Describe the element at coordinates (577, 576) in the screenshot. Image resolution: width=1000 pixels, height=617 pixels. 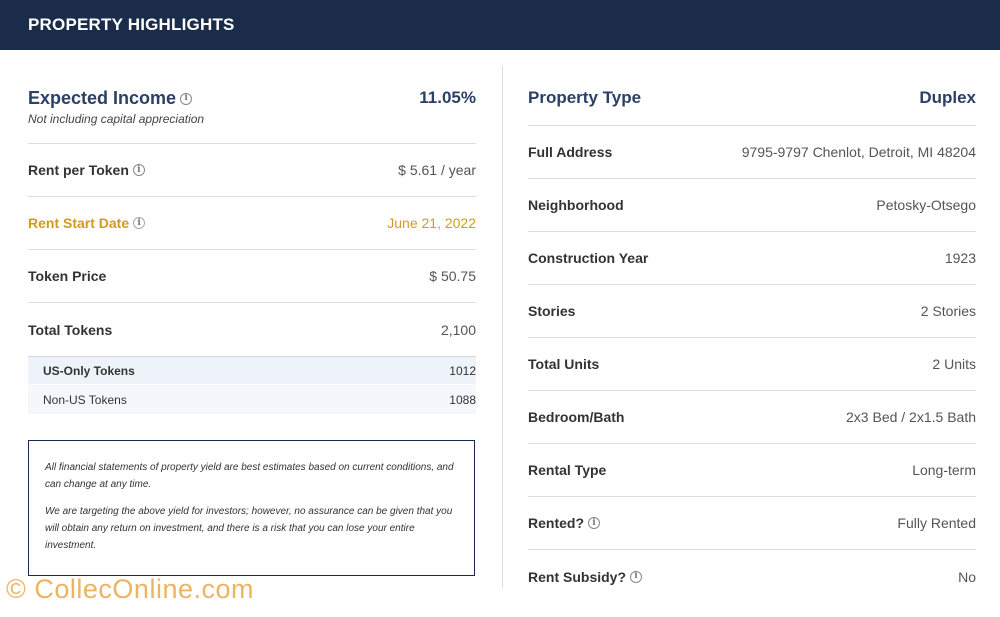
I see `rent-subsidy-label: Rent Subsidy?` at that location.